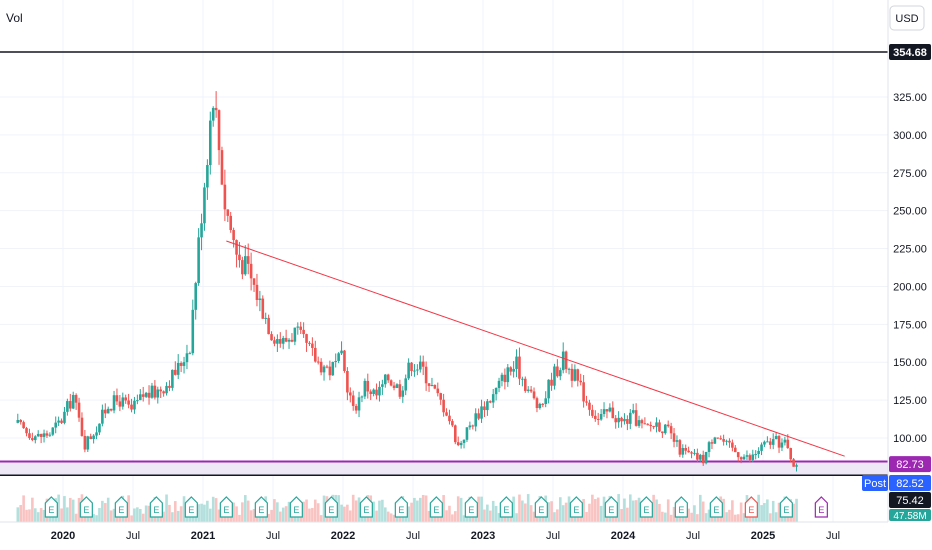 The width and height of the screenshot is (932, 550). I want to click on time-tick-label: 2022, so click(343, 536).